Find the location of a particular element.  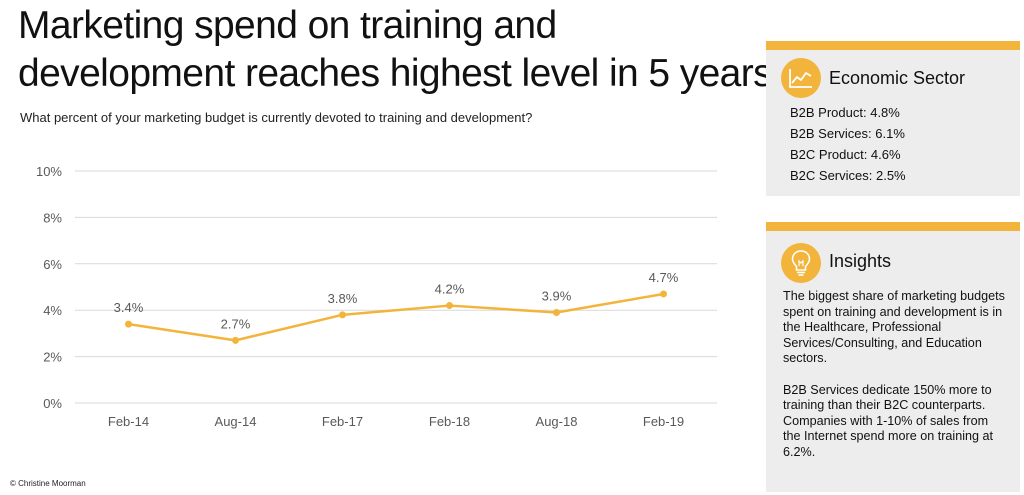

x-tick-label: Aug-18 is located at coordinates (557, 421).